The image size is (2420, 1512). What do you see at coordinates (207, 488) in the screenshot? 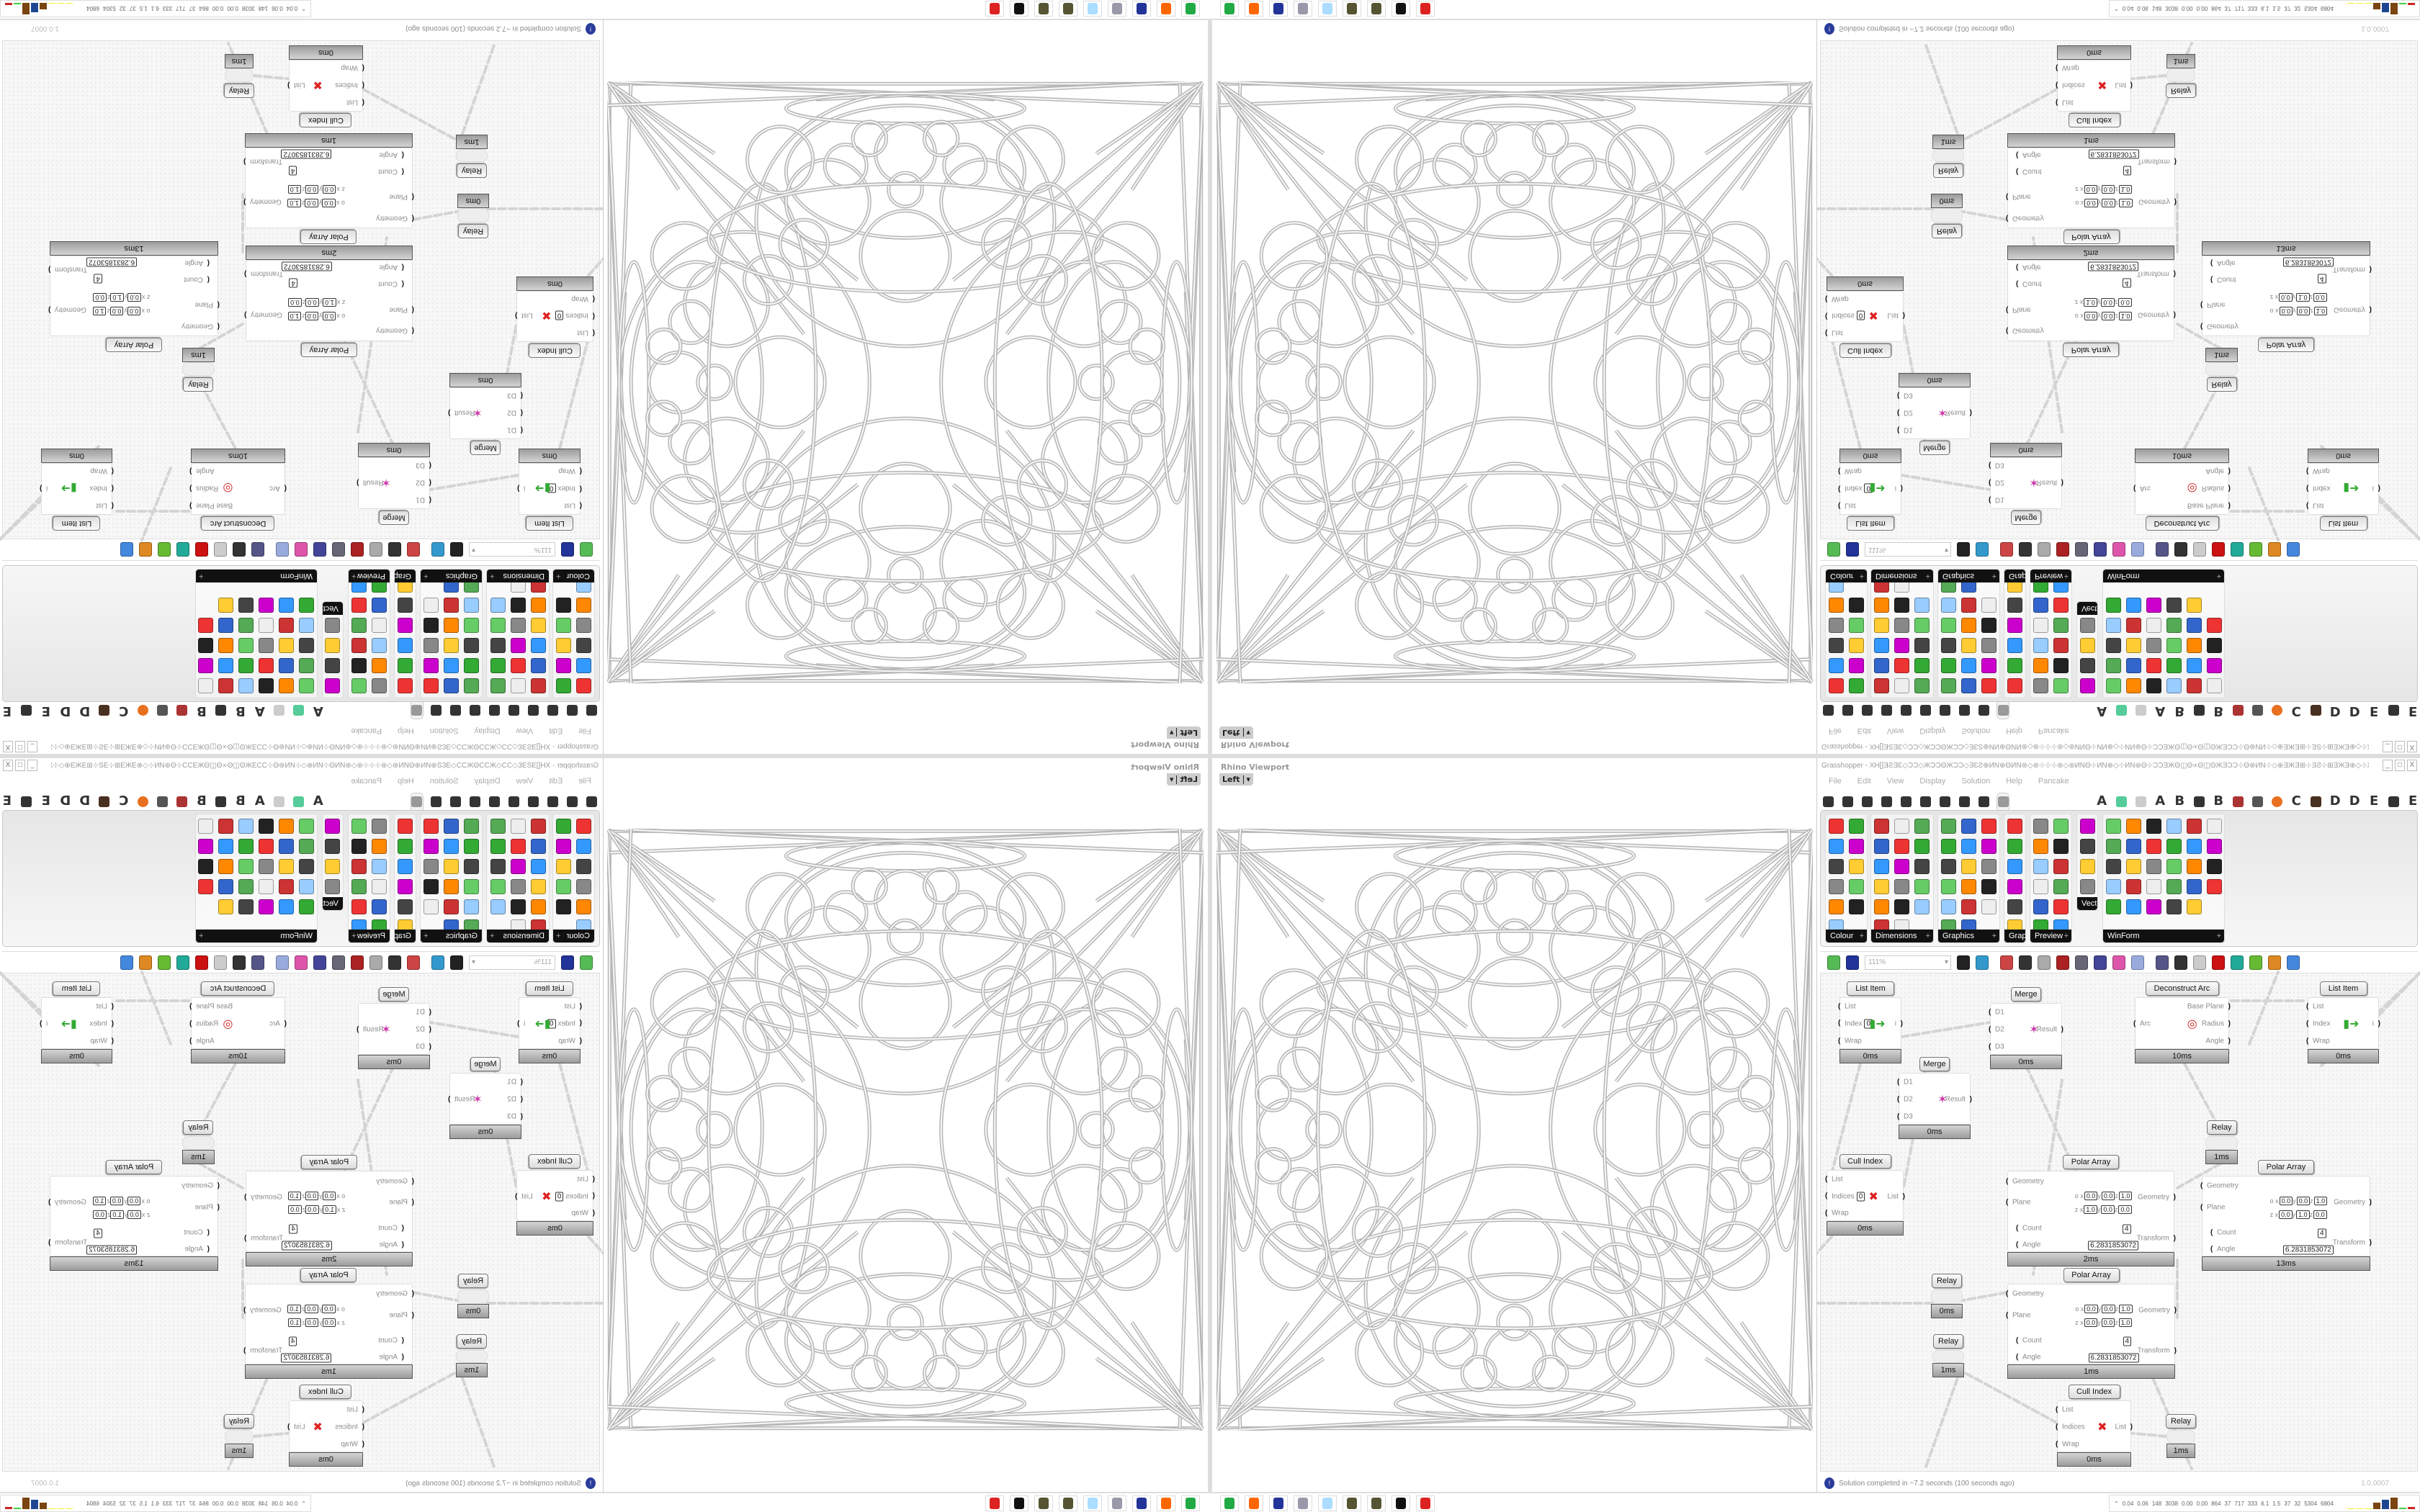
I see `output-radius: Radius` at bounding box center [207, 488].